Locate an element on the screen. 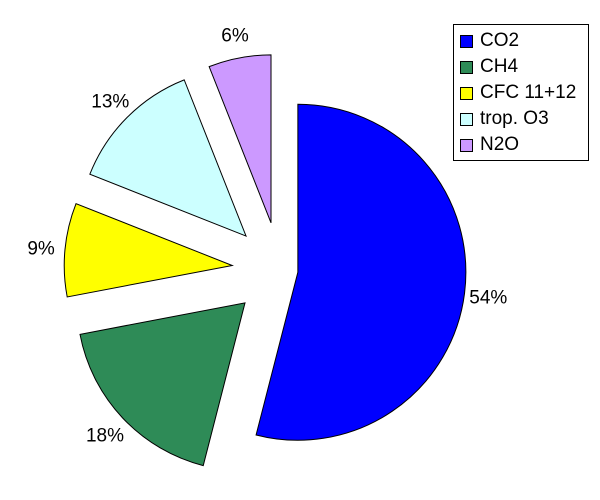 Image resolution: width=600 pixels, height=500 pixels. legend-item-cfc: CFC 11+12 is located at coordinates (522, 93).